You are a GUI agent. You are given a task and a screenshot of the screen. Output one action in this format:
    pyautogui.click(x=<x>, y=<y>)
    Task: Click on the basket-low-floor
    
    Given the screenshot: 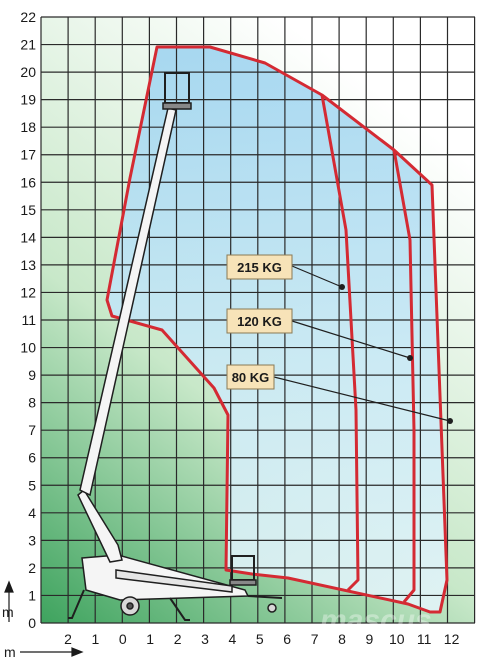 What is the action you would take?
    pyautogui.click(x=243, y=582)
    